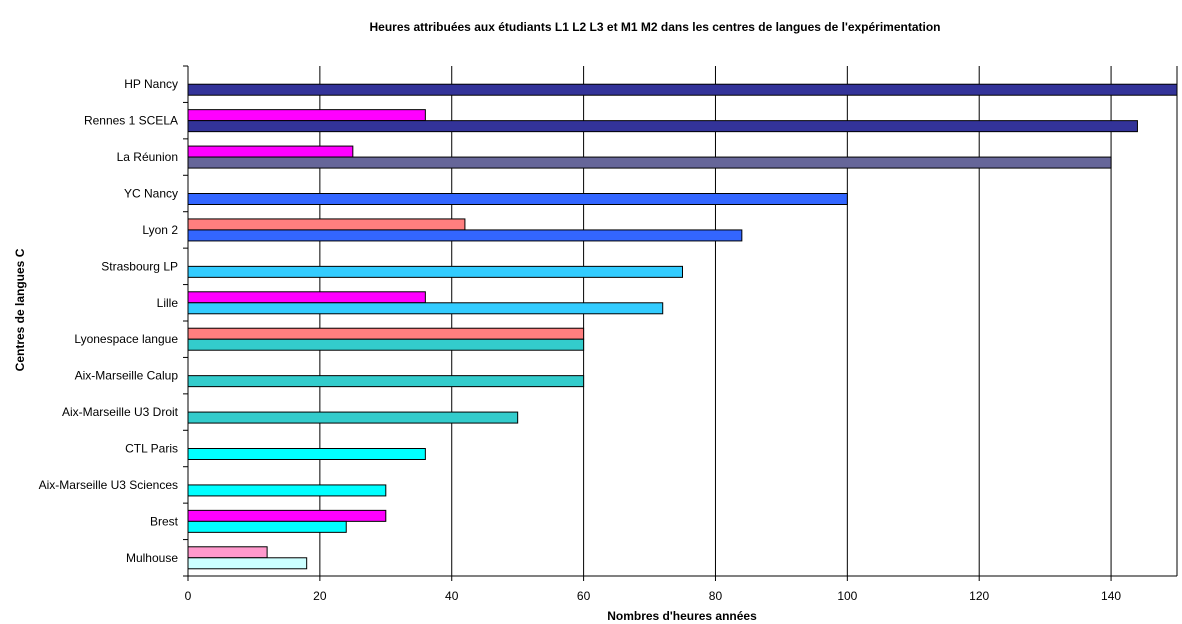 The height and width of the screenshot is (624, 1182). Describe the element at coordinates (320, 596) in the screenshot. I see `x-tick-label: 20` at that location.